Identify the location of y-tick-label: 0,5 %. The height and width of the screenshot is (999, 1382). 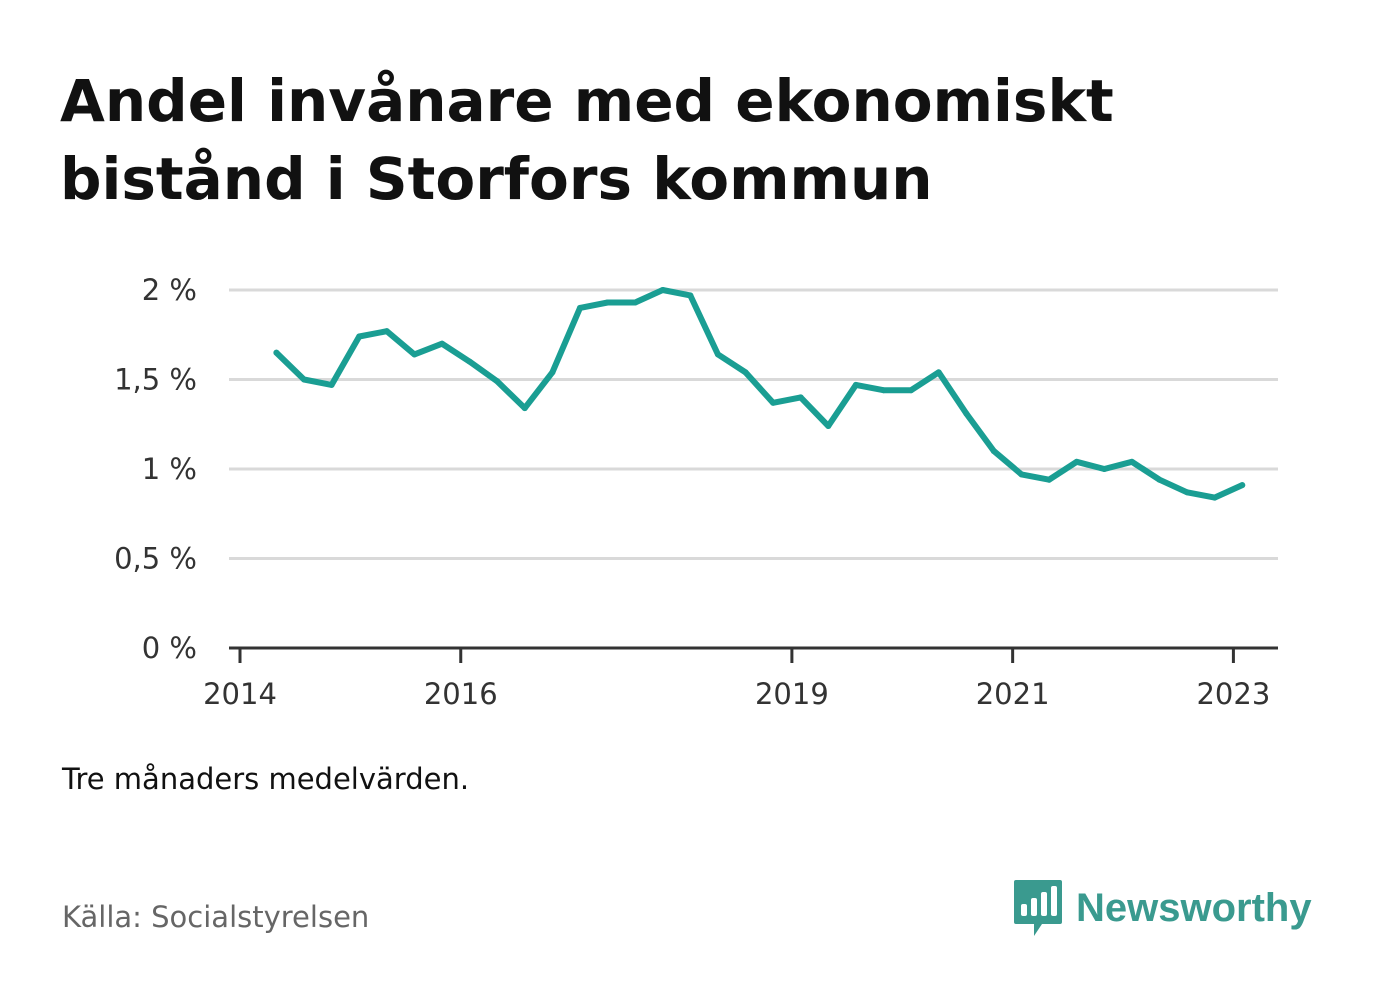
(155, 559).